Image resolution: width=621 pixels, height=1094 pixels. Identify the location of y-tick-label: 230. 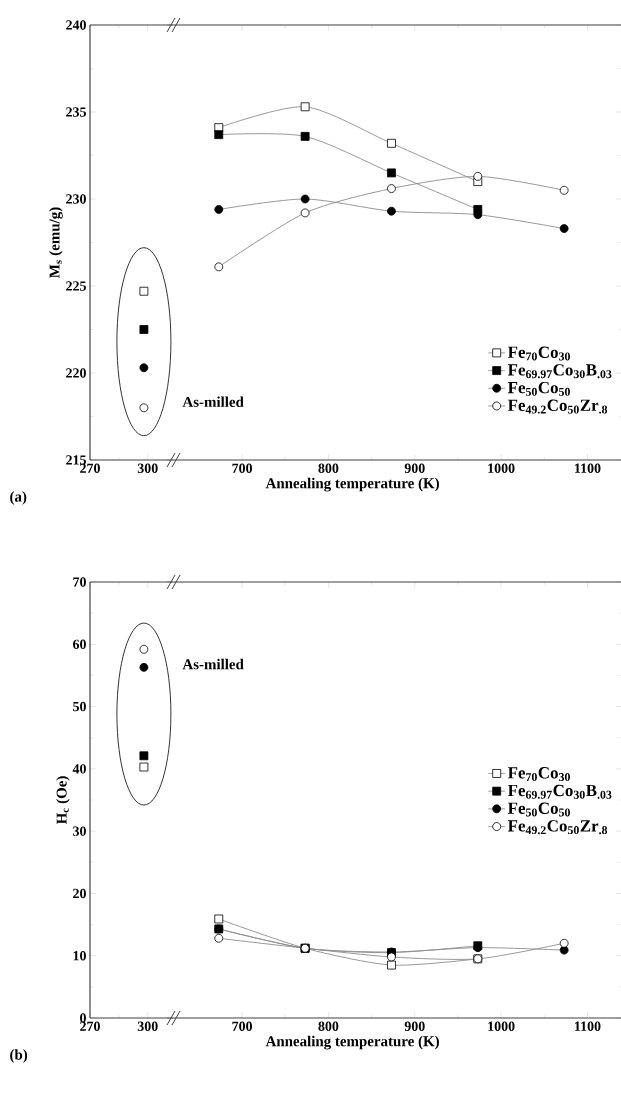
(76, 199).